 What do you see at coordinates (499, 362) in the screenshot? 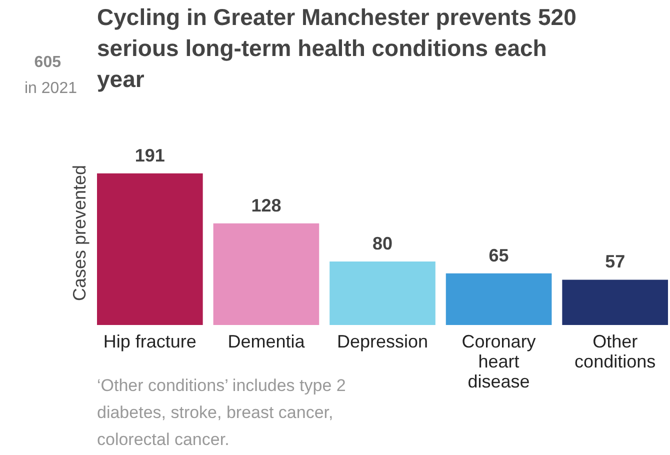
I see `x-tick-label: Coronary heart disease` at bounding box center [499, 362].